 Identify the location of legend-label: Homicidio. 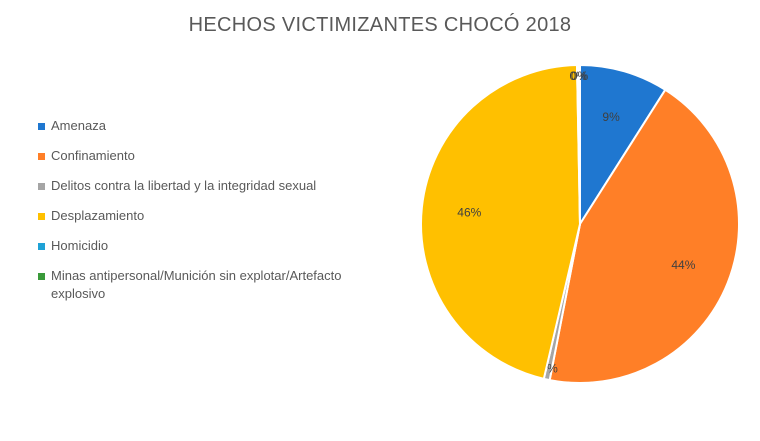
(80, 245).